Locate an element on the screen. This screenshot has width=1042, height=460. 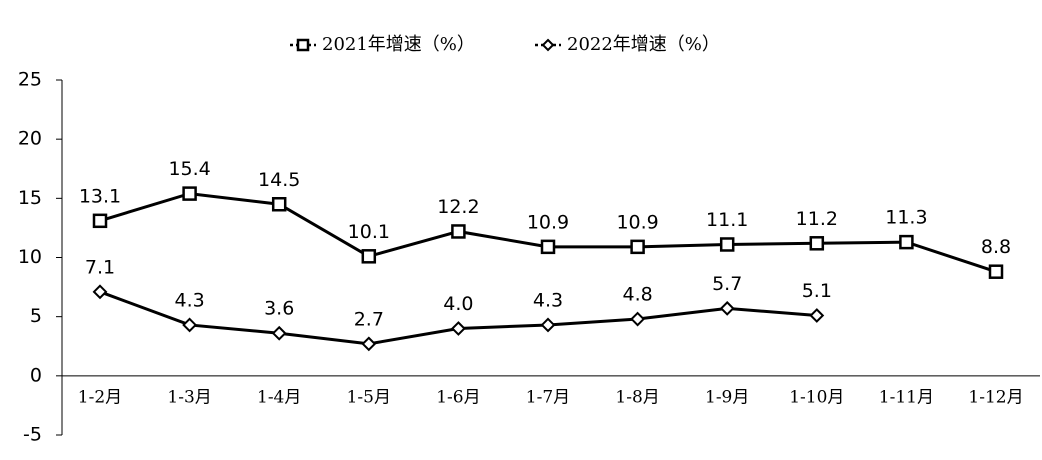
data-label: 4.0 is located at coordinates (458, 304).